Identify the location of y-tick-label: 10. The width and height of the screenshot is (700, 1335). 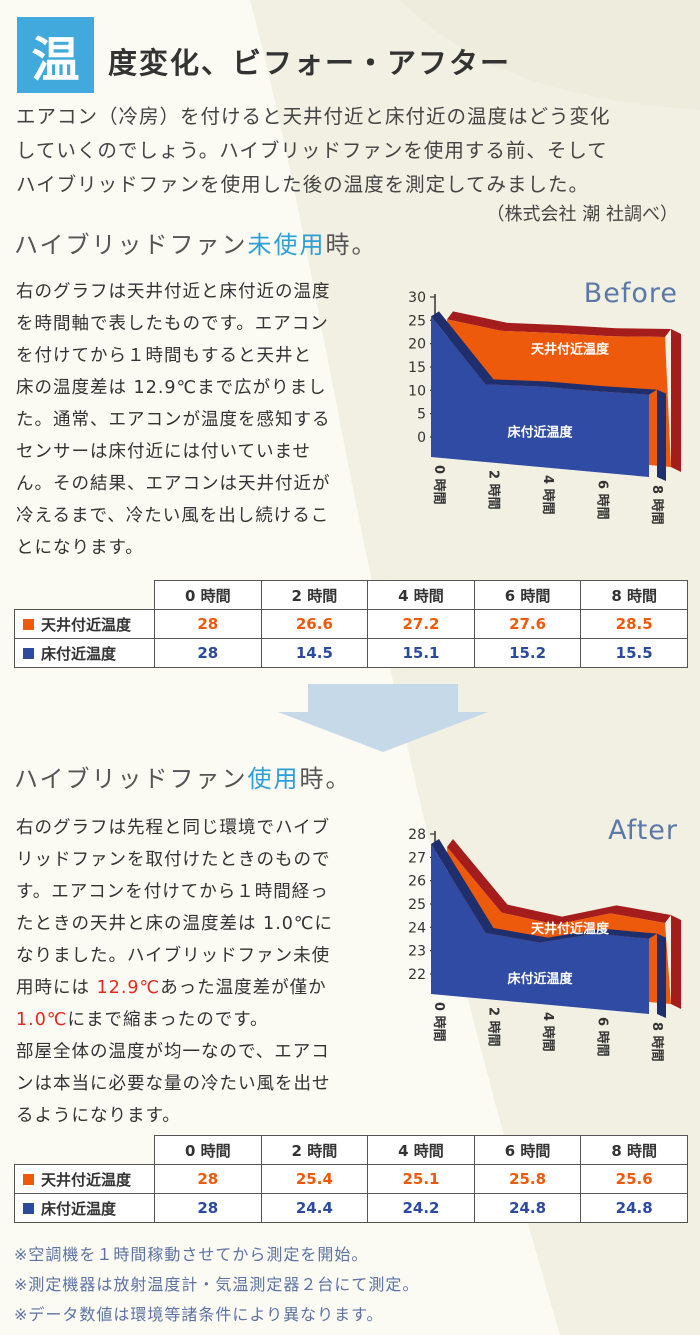
(417, 391).